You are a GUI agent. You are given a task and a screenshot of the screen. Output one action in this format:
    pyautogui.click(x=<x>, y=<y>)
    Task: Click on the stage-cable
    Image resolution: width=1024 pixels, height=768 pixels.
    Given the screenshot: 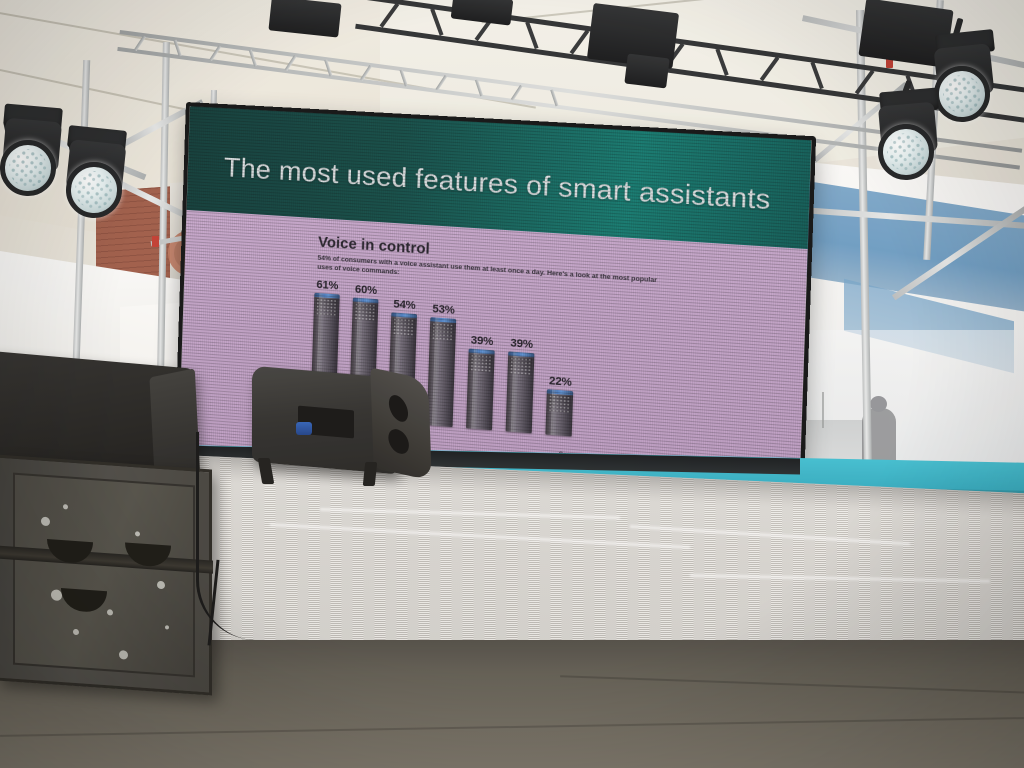 What is the action you would take?
    pyautogui.click(x=251, y=536)
    